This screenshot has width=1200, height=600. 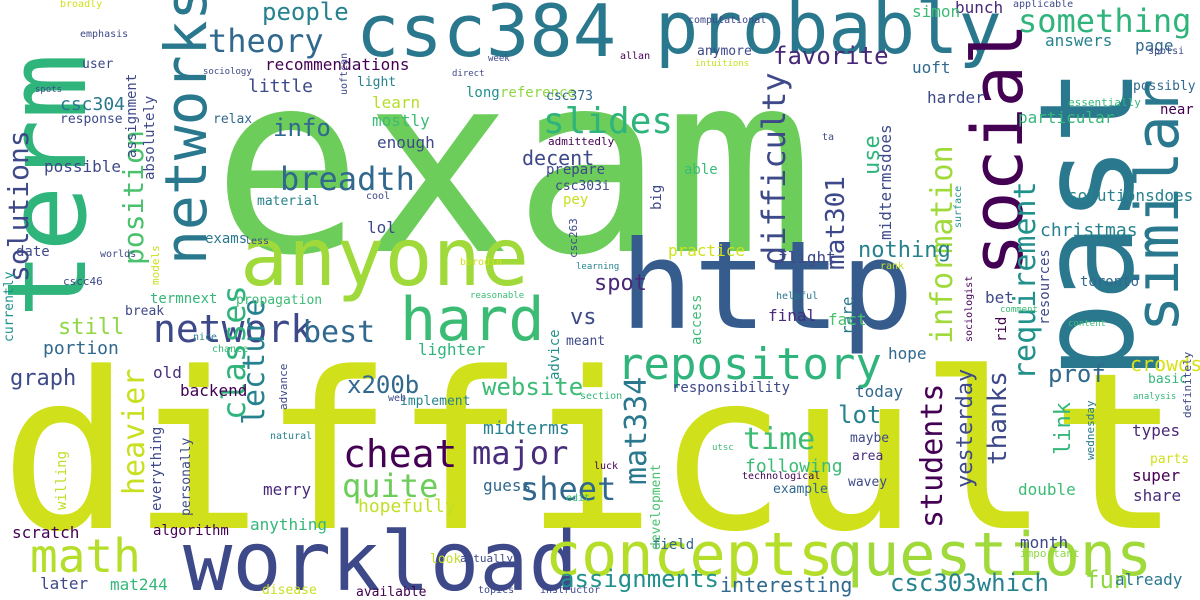 I want to click on word-csc304: csc304, so click(x=93, y=104).